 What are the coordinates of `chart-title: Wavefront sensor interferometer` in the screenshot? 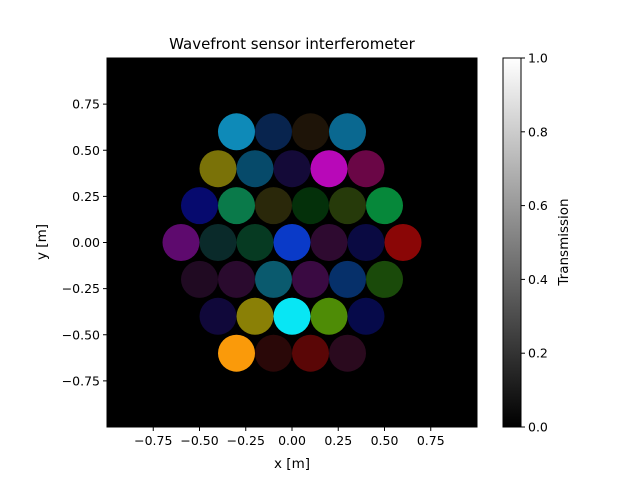 It's located at (292, 44).